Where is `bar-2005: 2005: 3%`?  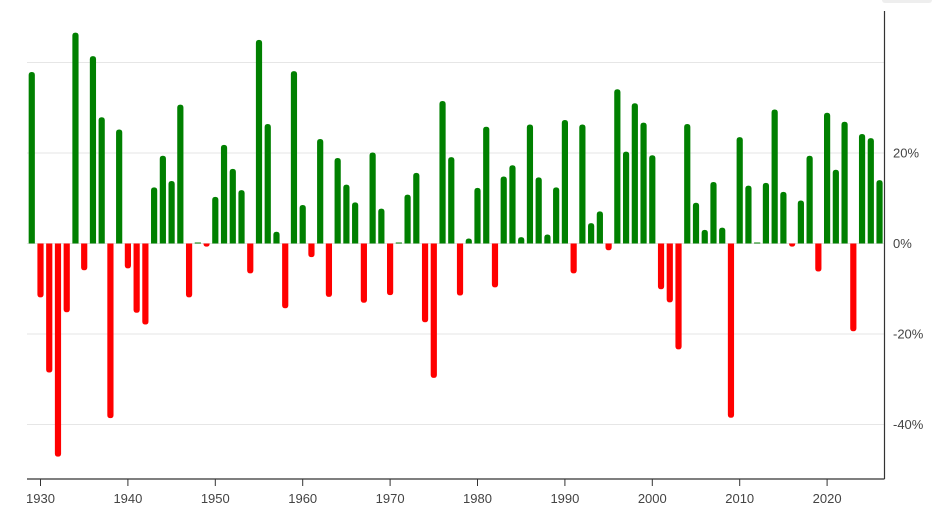
bar-2005: 2005: 3% is located at coordinates (704, 236).